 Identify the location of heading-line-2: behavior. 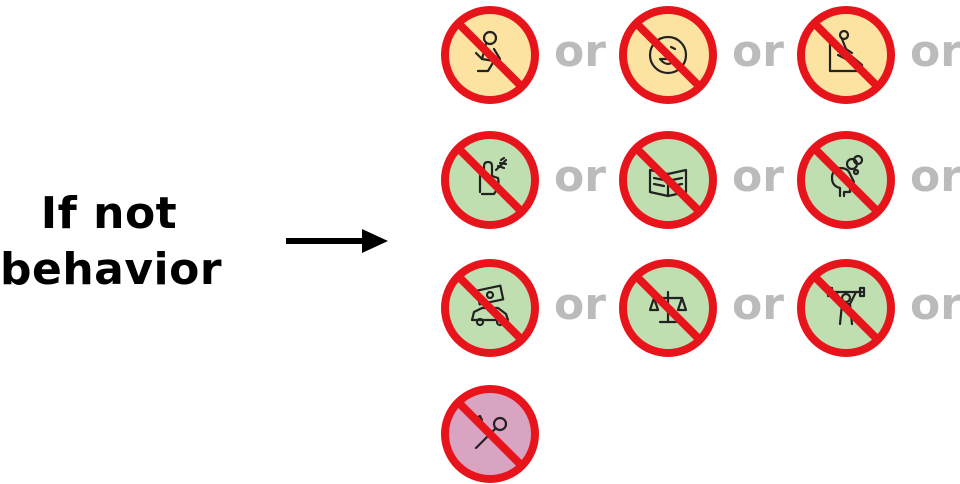
(111, 269).